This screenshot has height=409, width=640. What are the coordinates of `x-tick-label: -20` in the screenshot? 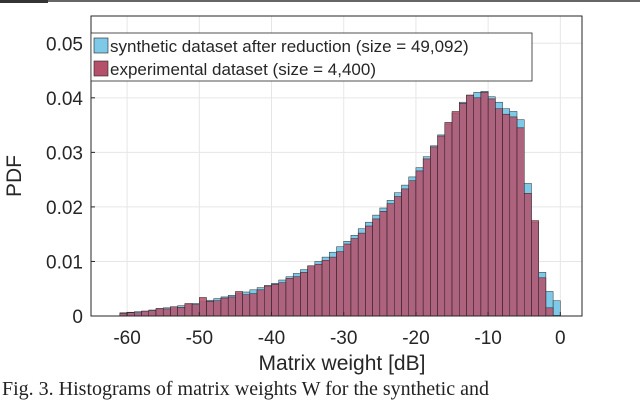 It's located at (415, 338).